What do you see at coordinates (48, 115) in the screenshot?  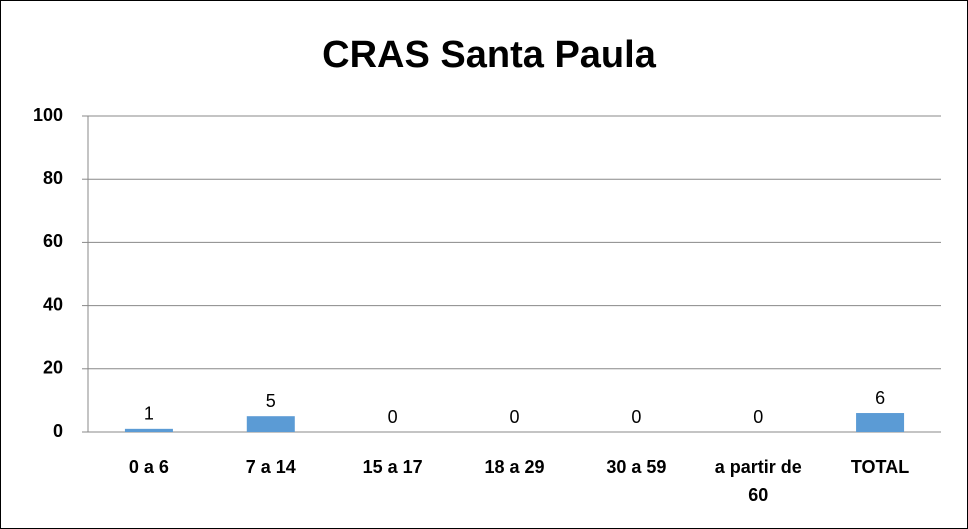 I see `y-tick-label: 100` at bounding box center [48, 115].